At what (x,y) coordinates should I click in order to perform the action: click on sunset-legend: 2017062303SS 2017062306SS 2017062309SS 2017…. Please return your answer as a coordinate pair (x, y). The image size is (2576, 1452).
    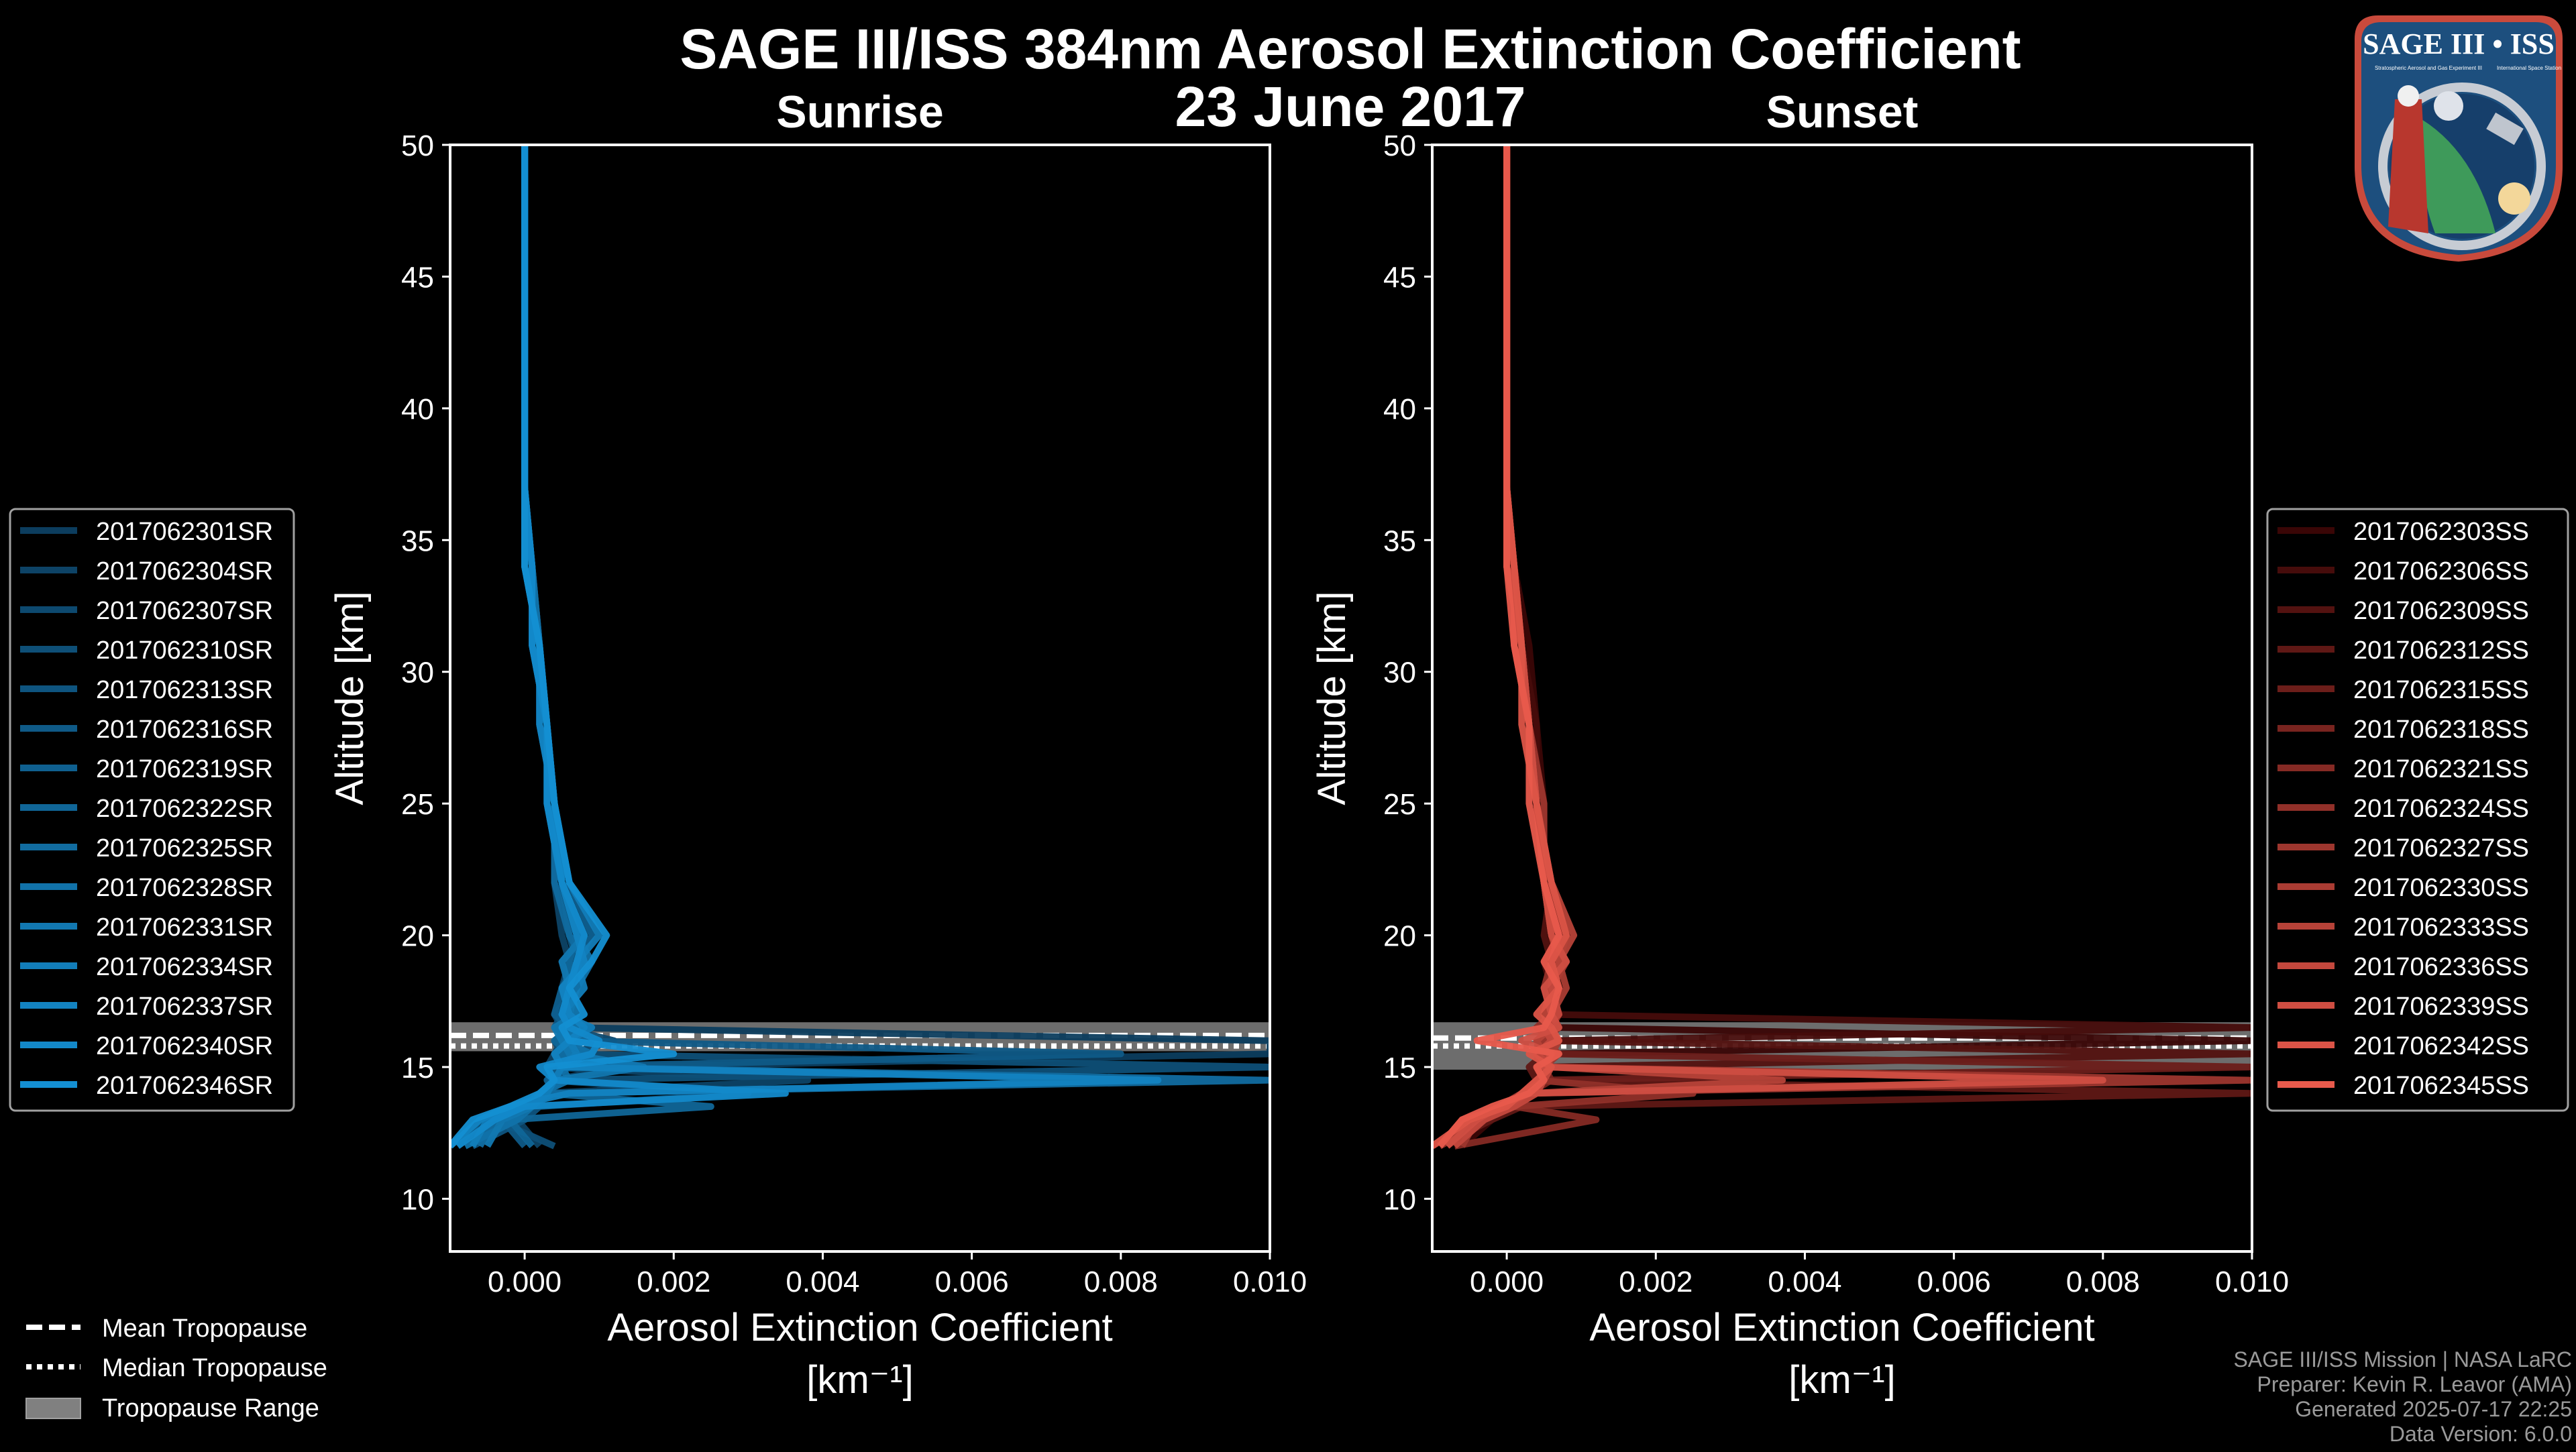
    Looking at the image, I should click on (2417, 810).